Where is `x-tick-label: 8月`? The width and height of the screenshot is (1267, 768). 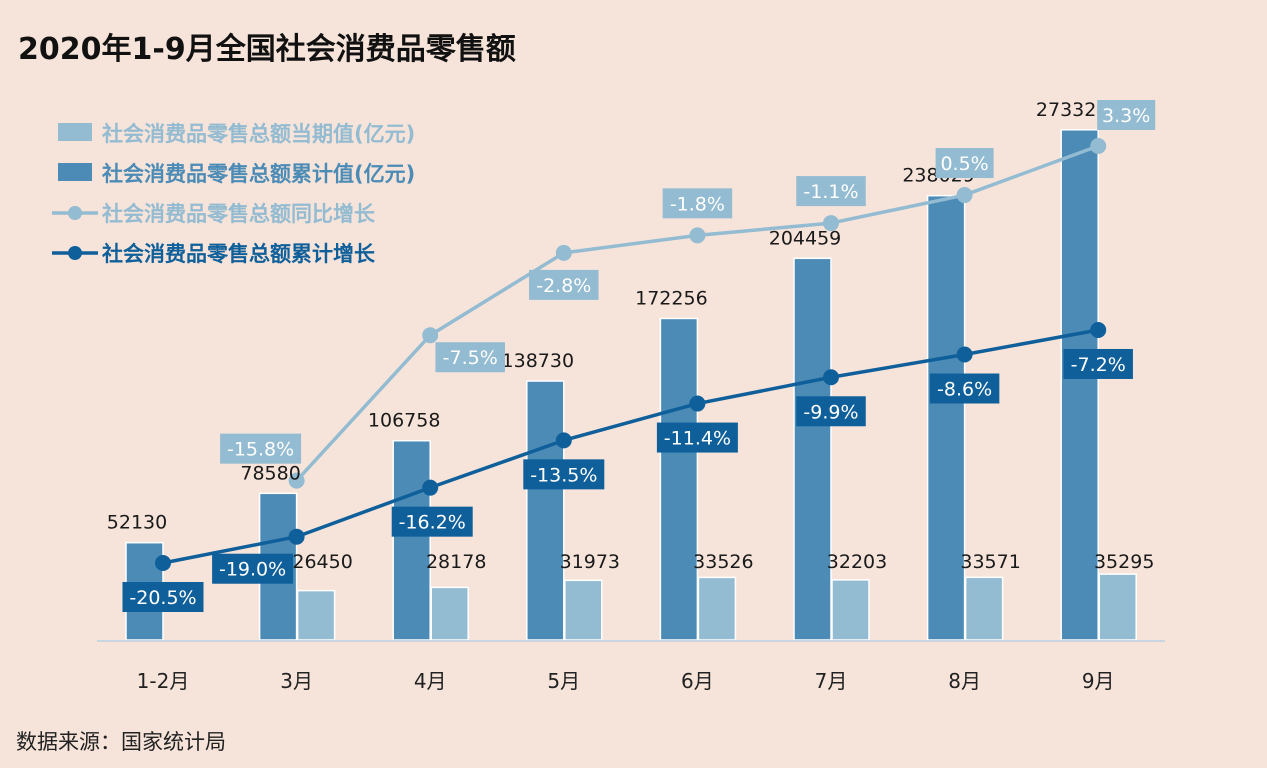
x-tick-label: 8月 is located at coordinates (964, 681).